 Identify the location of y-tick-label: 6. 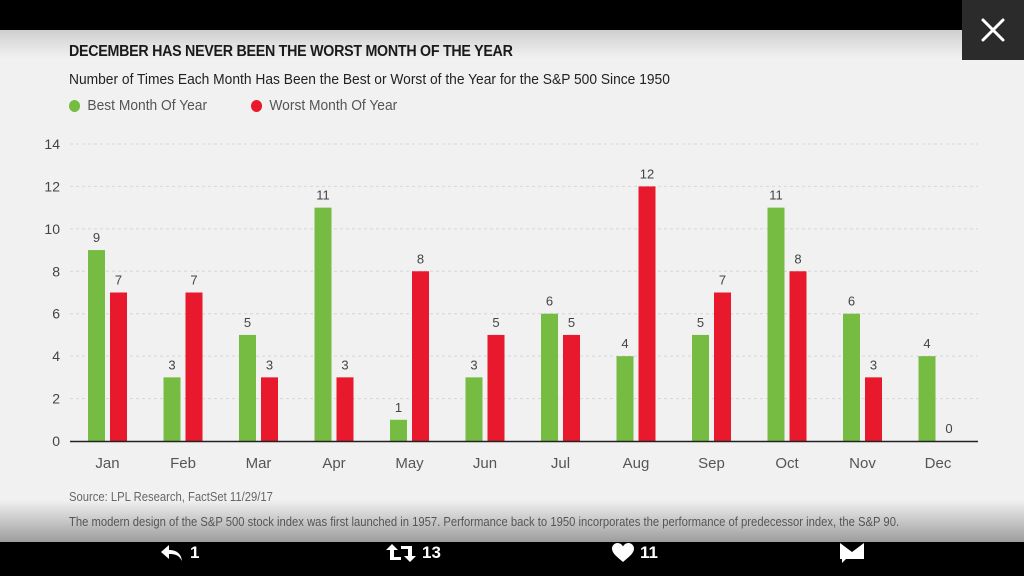
(56, 314).